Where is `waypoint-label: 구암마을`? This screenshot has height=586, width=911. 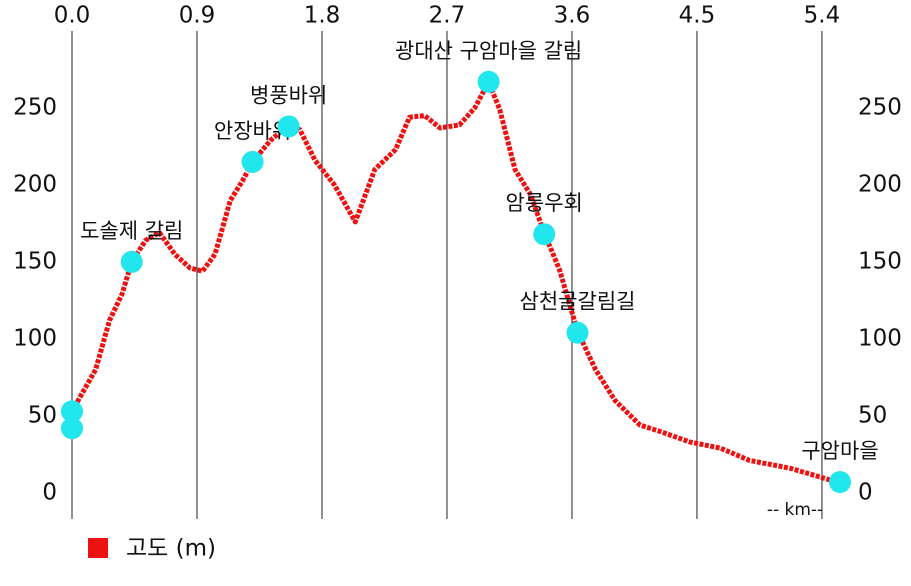 waypoint-label: 구암마을 is located at coordinates (839, 451).